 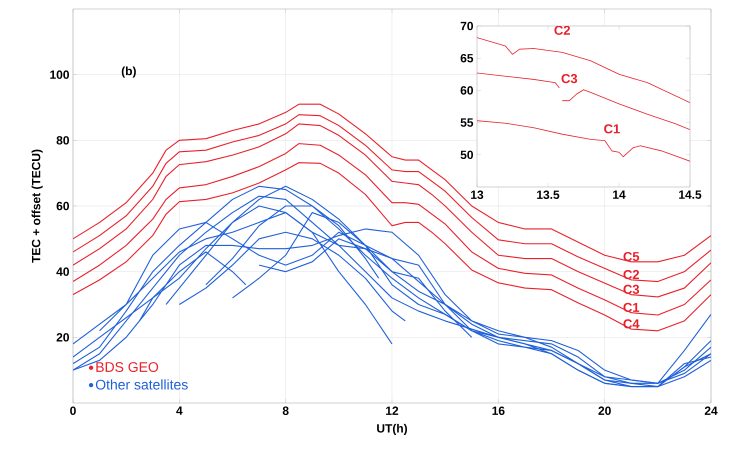 I want to click on x-tick-label: 13, so click(x=477, y=195).